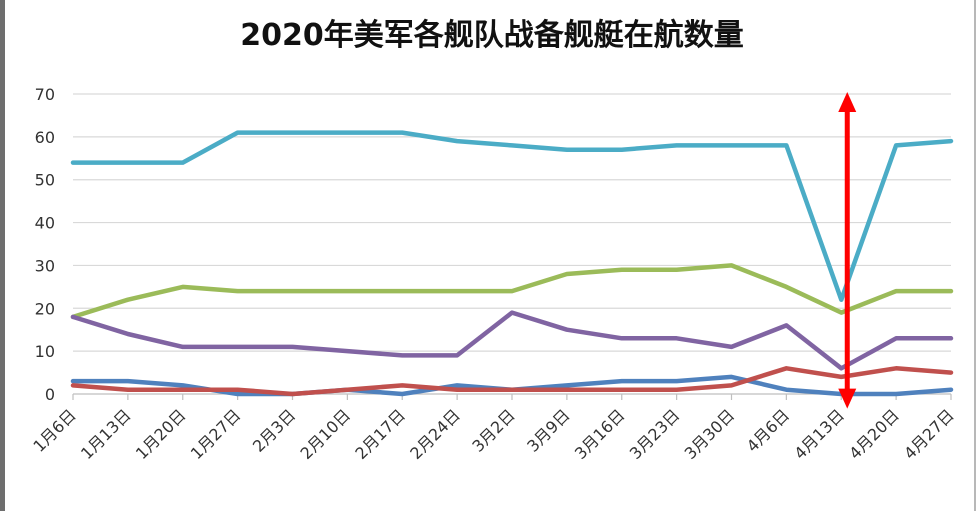 The width and height of the screenshot is (976, 511). Describe the element at coordinates (819, 434) in the screenshot. I see `x-tick-label: 4月13日` at that location.